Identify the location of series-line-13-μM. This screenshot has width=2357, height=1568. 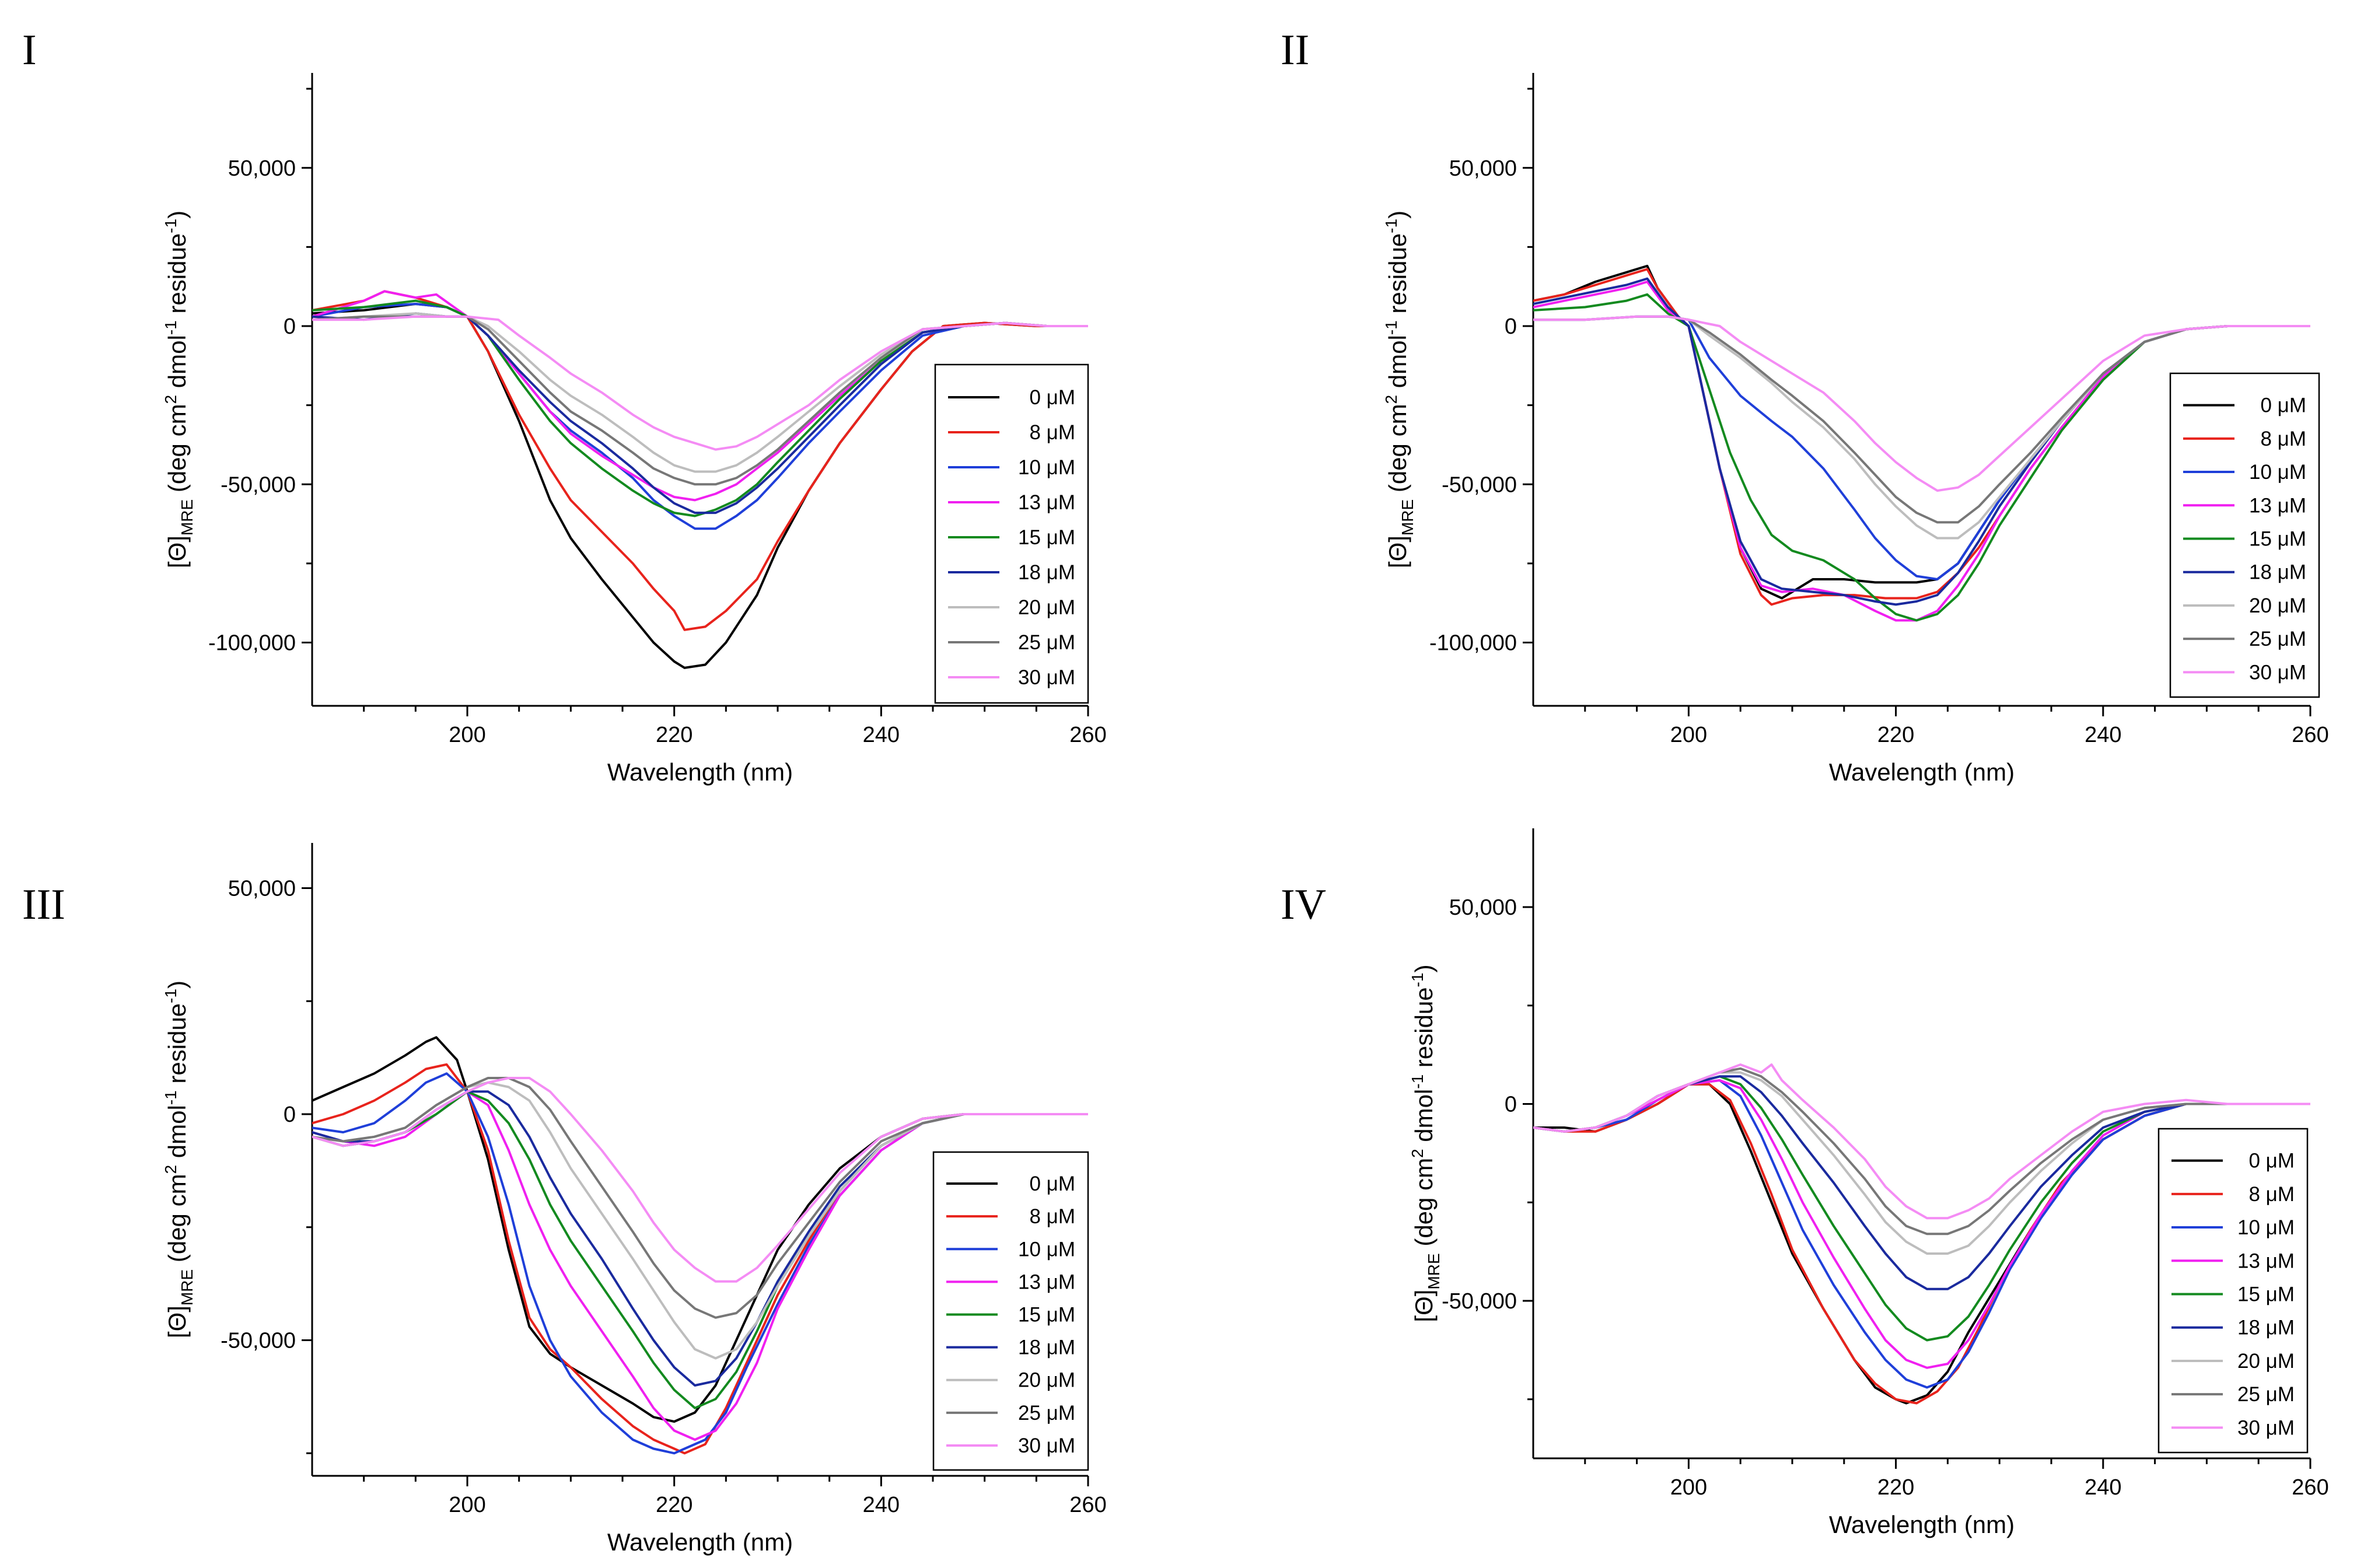
(1921, 452).